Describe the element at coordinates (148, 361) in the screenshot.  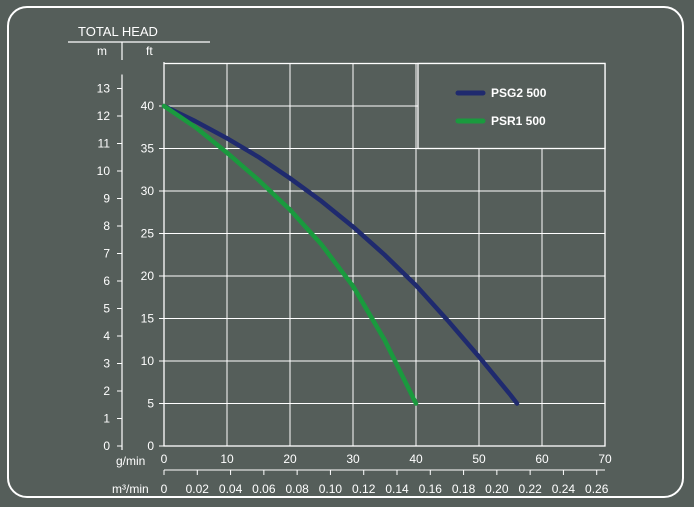
I see `ft-tick-label: 10` at that location.